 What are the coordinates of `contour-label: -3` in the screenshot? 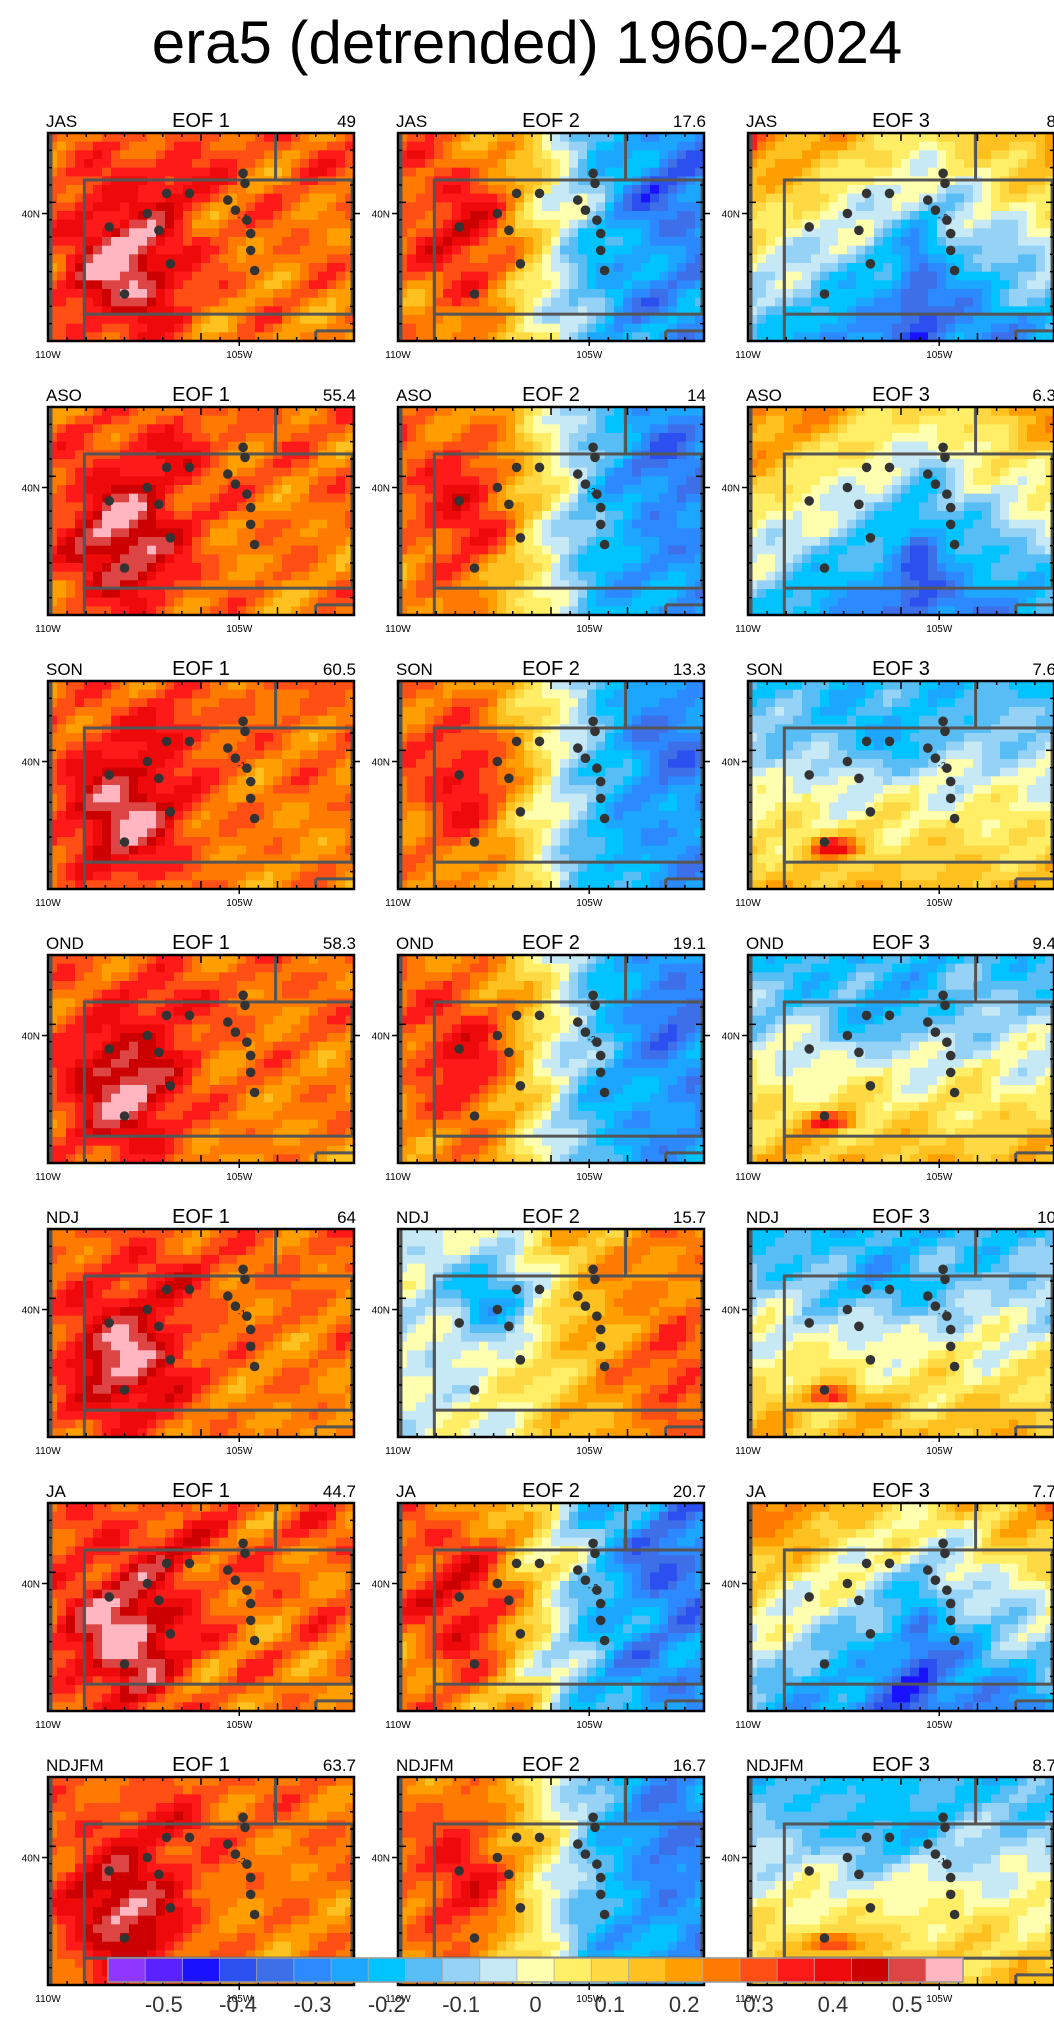 It's located at (242, 1861).